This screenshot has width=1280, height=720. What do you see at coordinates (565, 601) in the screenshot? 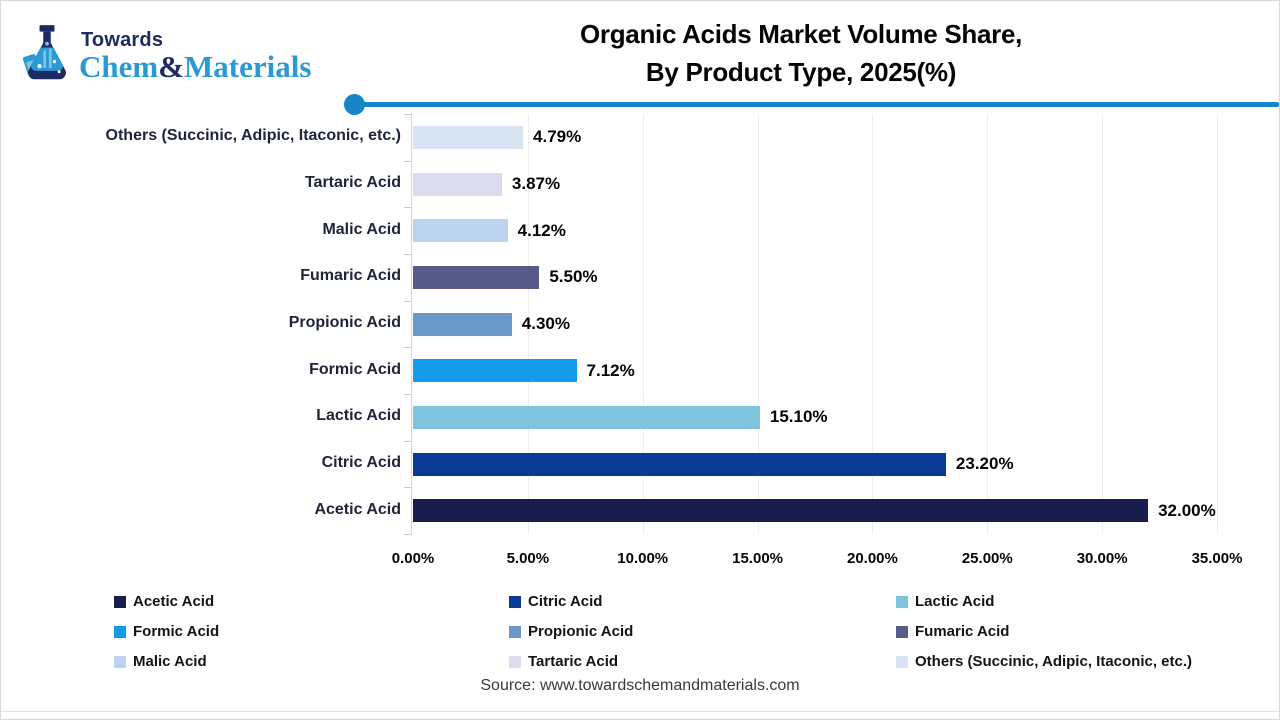
I see `legend-label: Citric Acid` at bounding box center [565, 601].